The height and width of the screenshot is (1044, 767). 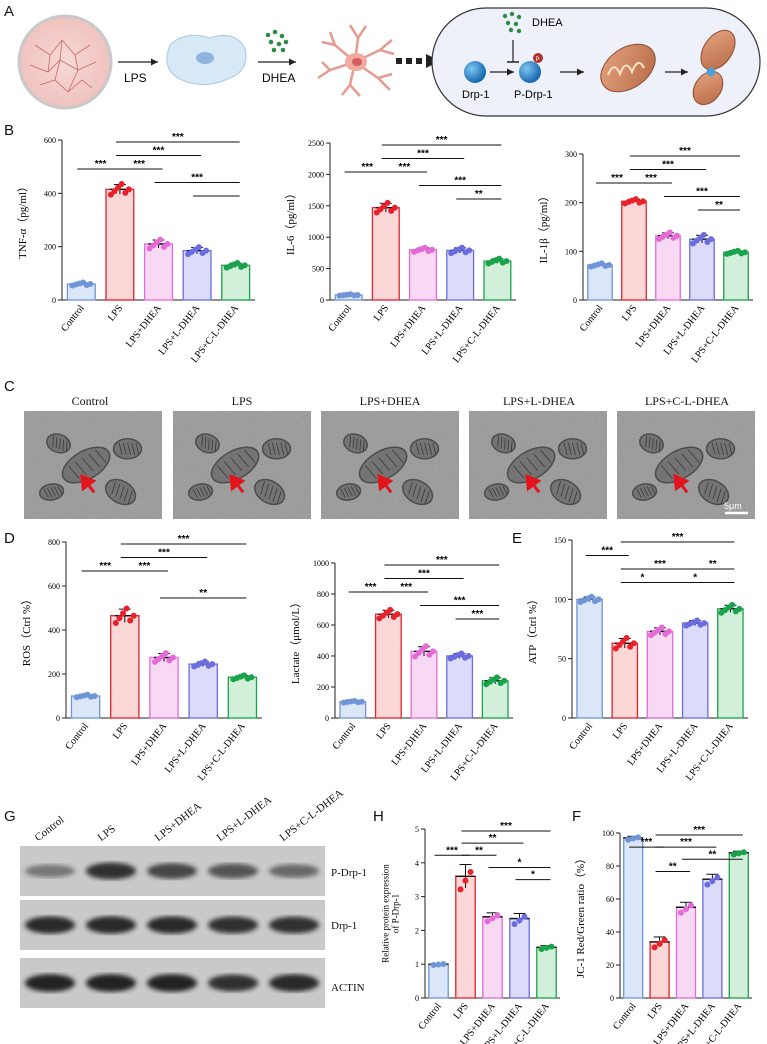 I want to click on y-tick-label: 50, so click(x=562, y=659).